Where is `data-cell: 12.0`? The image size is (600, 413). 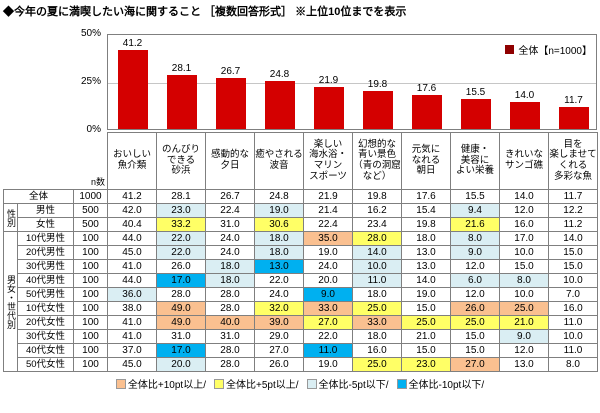 data-cell: 12.0 is located at coordinates (475, 294).